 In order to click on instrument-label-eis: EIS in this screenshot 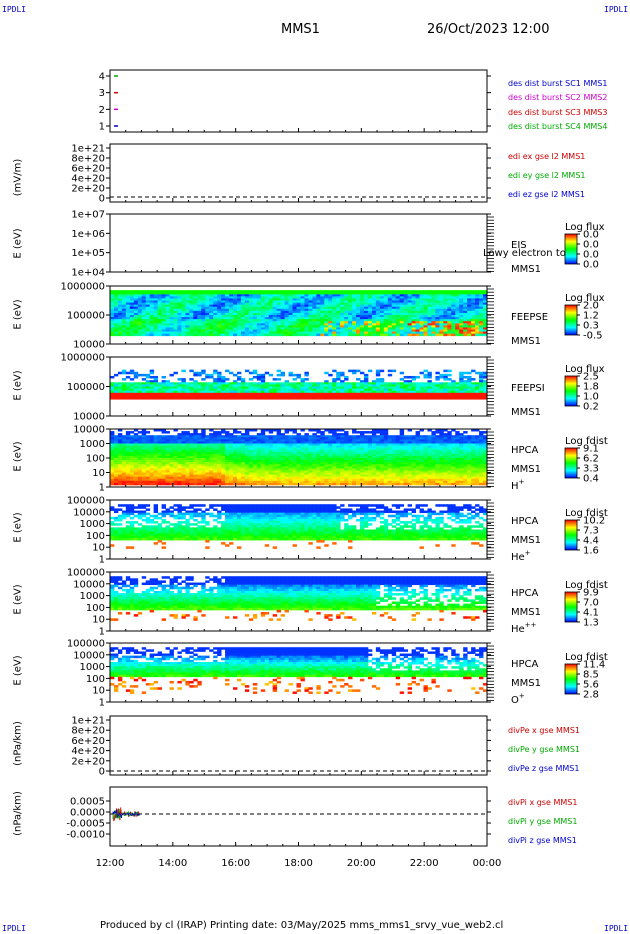, I will do `click(519, 245)`.